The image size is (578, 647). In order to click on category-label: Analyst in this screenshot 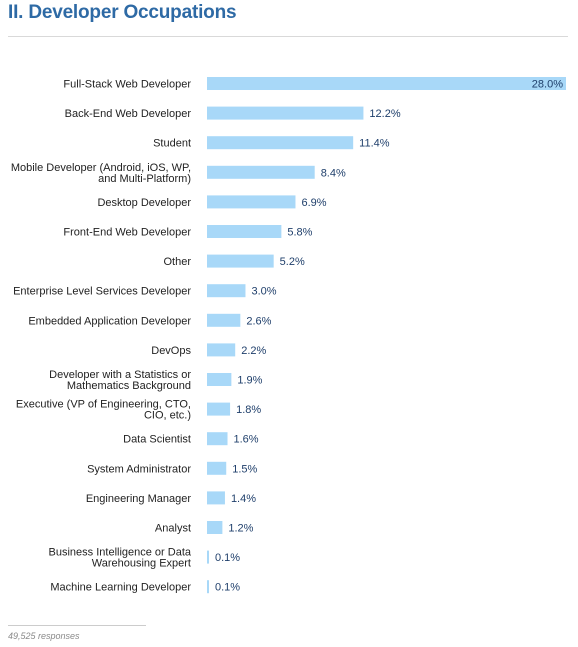, I will do `click(173, 529)`.